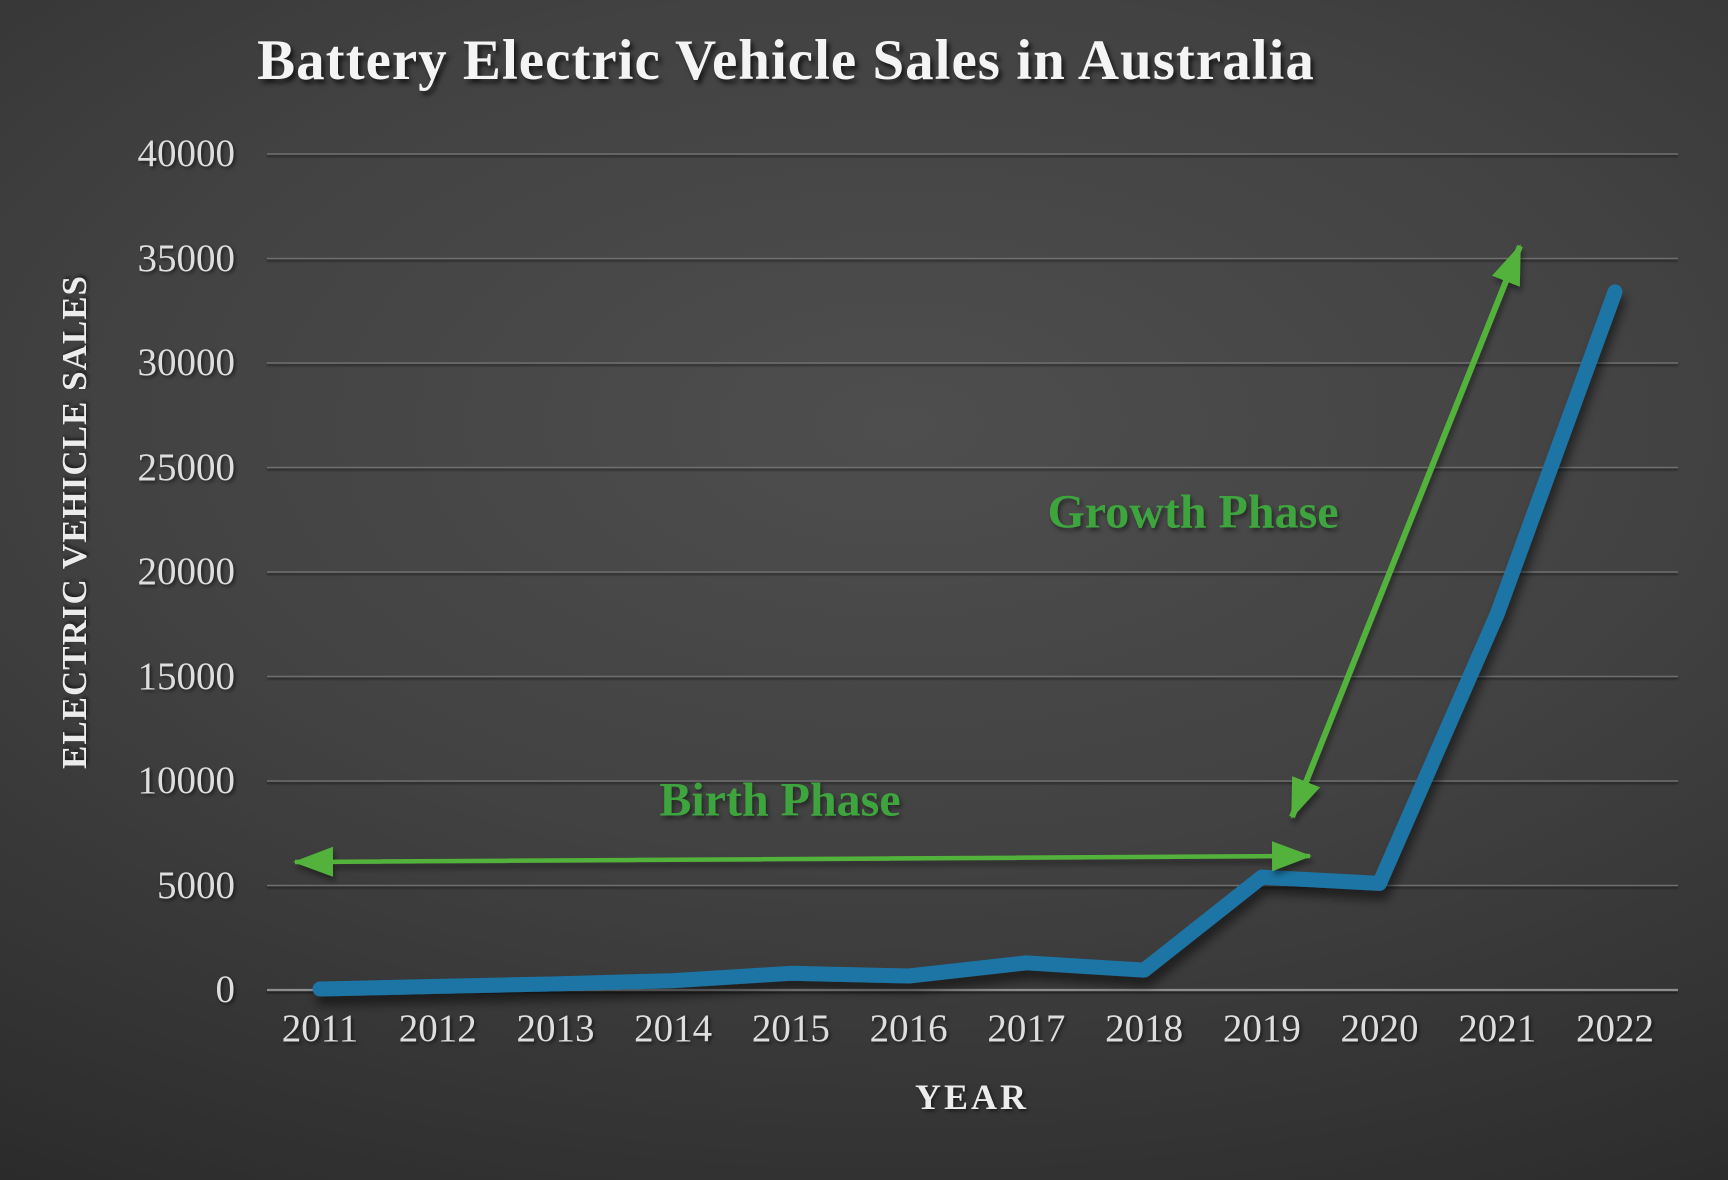  What do you see at coordinates (1193, 512) in the screenshot?
I see `growth-phase-label: Growth Phase` at bounding box center [1193, 512].